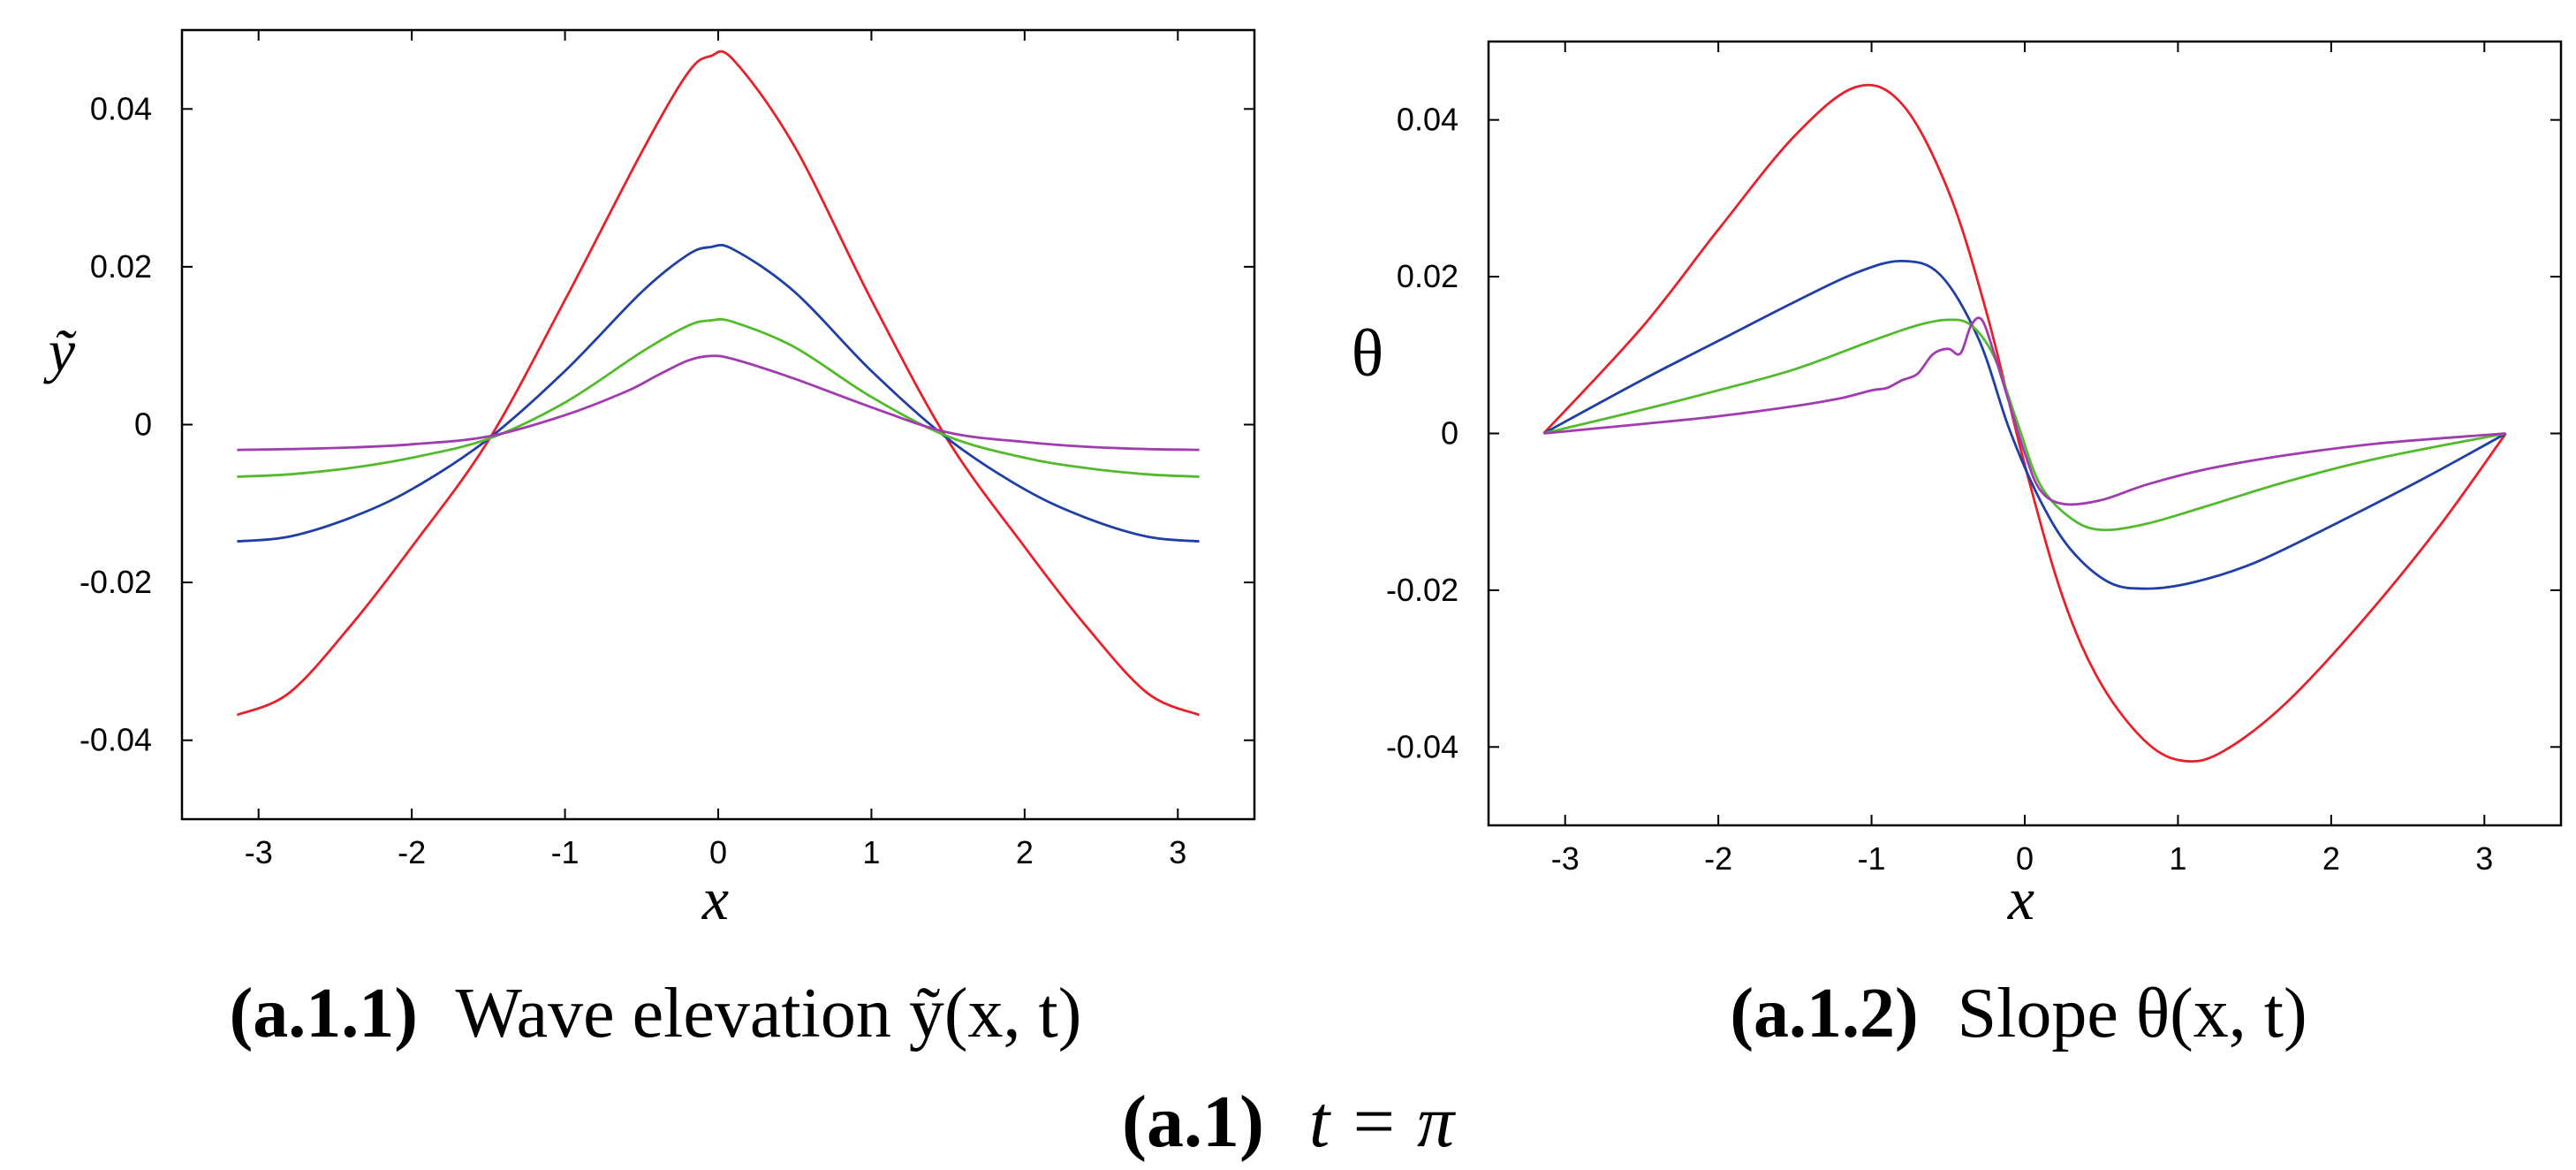 This screenshot has width=2576, height=1170. I want to click on panel-caption-text: Slope θ(x, t), so click(2132, 1014).